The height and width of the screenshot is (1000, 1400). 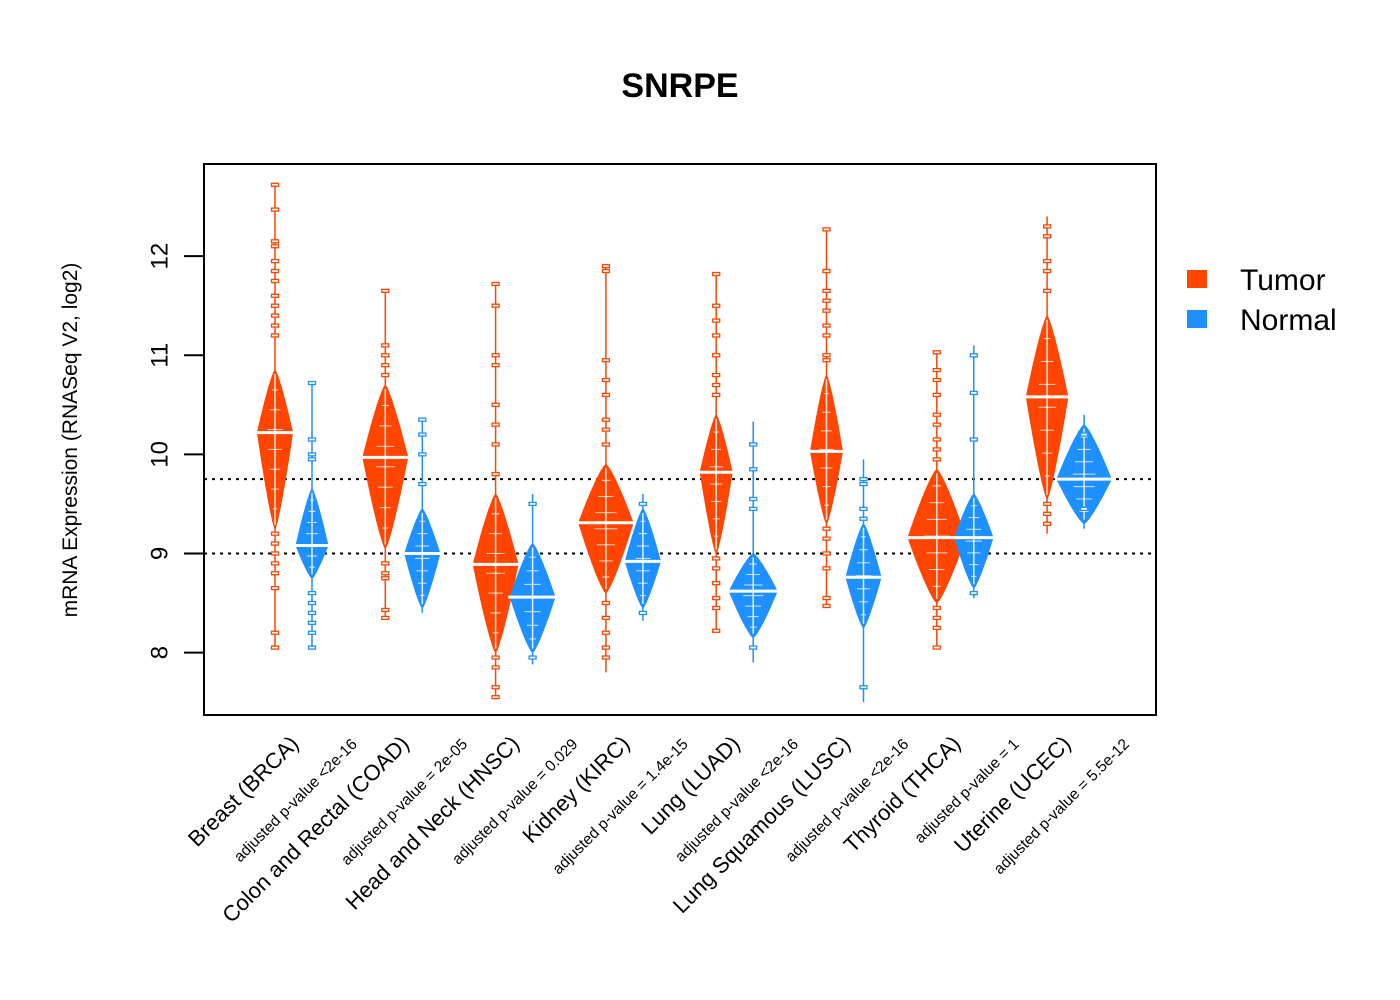 What do you see at coordinates (160, 355) in the screenshot?
I see `y-tick-label: 11` at bounding box center [160, 355].